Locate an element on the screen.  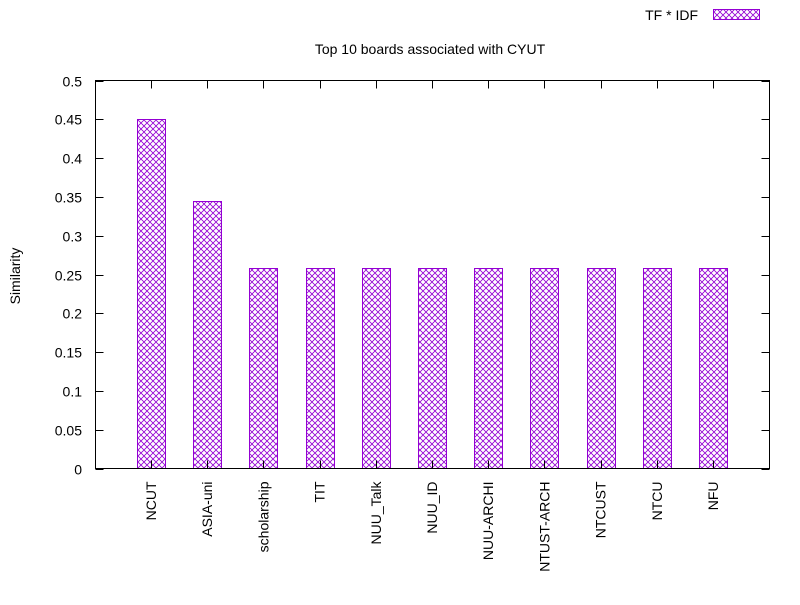
bar-nuu-id is located at coordinates (432, 368).